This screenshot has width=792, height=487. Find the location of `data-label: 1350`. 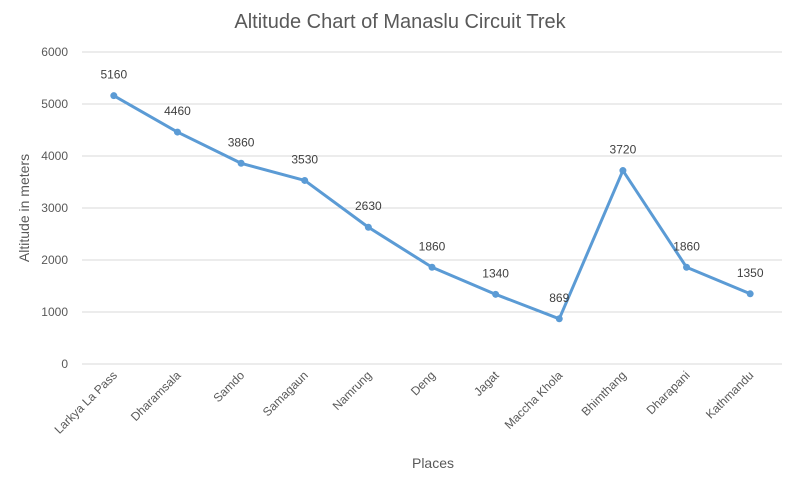

data-label: 1350 is located at coordinates (750, 273).